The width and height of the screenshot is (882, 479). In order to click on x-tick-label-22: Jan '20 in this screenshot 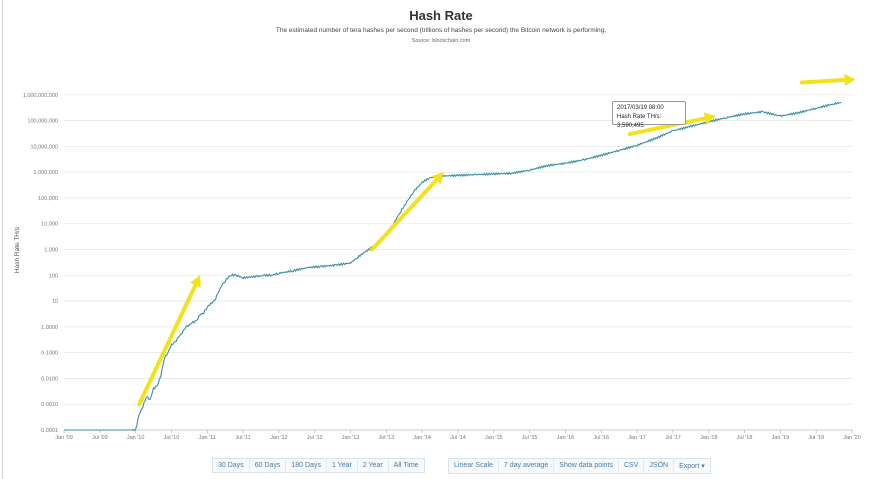, I will do `click(852, 438)`.